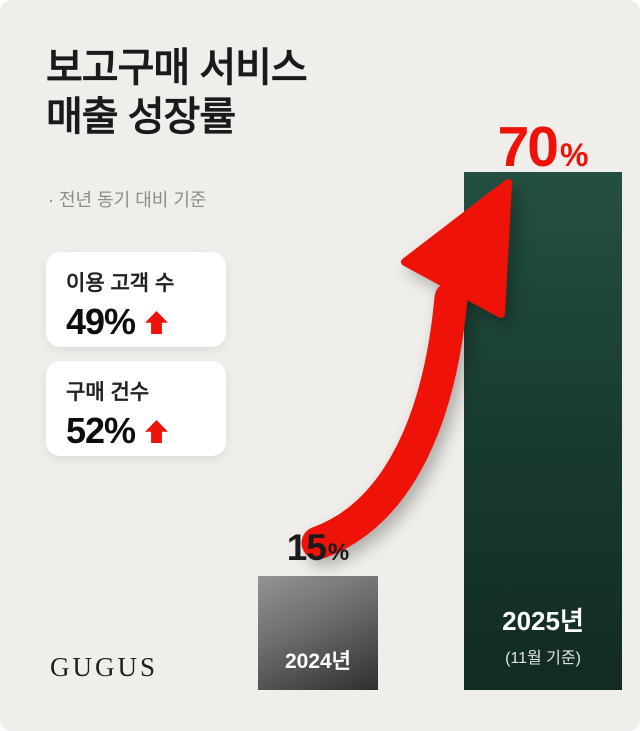 The height and width of the screenshot is (731, 640). What do you see at coordinates (574, 155) in the screenshot?
I see `bar-2025-unit: %` at bounding box center [574, 155].